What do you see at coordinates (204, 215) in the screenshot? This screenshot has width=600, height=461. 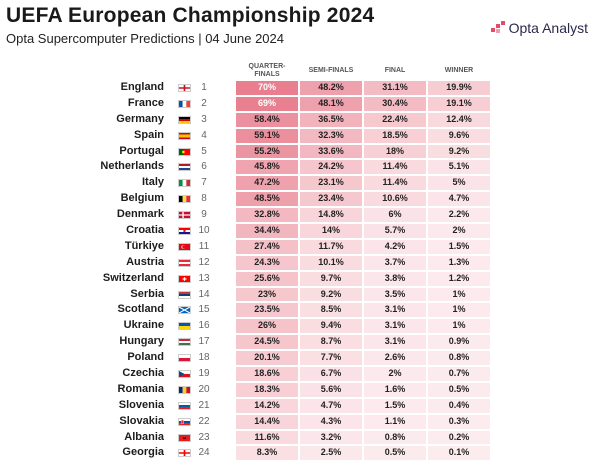 I see `team-rank: 9` at bounding box center [204, 215].